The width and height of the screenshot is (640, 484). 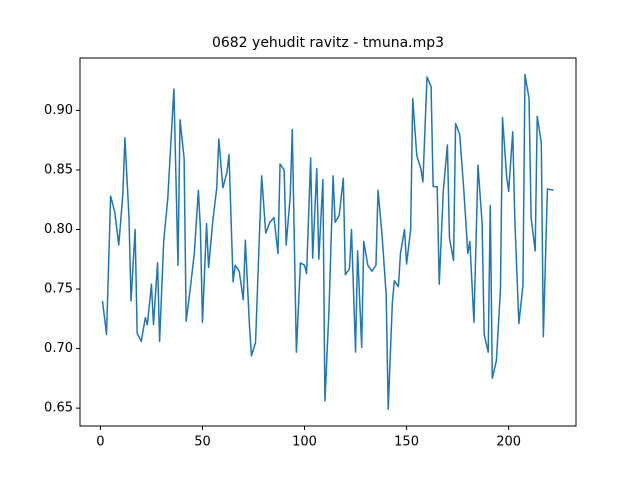 I want to click on y-tick-label: 0.70, so click(x=58, y=348).